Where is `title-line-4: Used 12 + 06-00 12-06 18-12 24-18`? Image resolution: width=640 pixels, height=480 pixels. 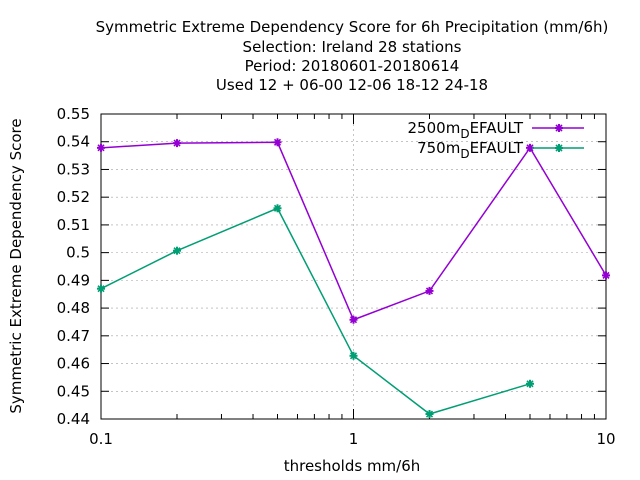 title-line-4: Used 12 + 06-00 12-06 18-12 24-18 is located at coordinates (352, 85).